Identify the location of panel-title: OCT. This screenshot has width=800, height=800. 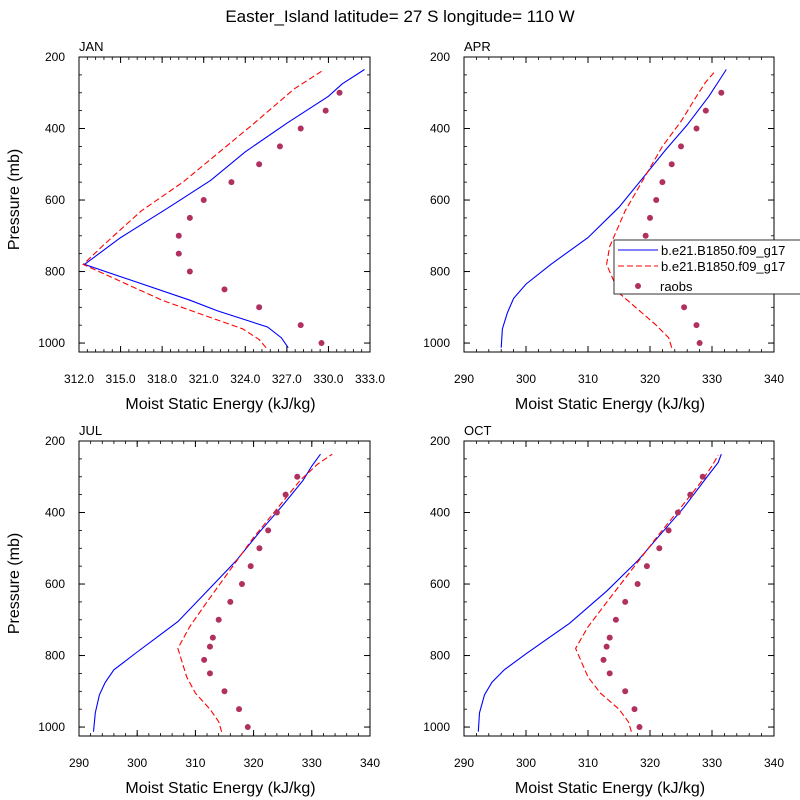
(478, 430).